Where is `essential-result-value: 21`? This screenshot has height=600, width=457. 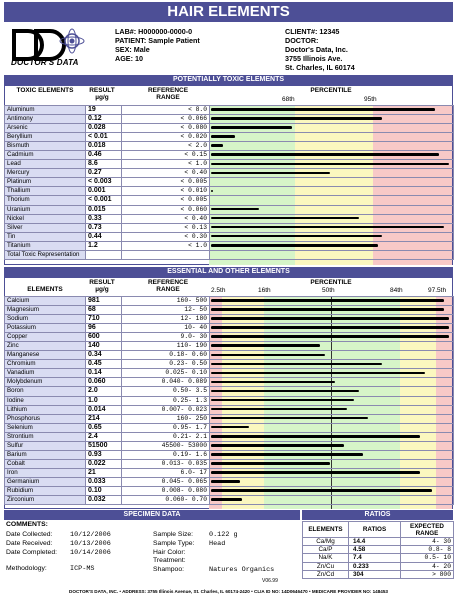 essential-result-value: 21 is located at coordinates (103, 472).